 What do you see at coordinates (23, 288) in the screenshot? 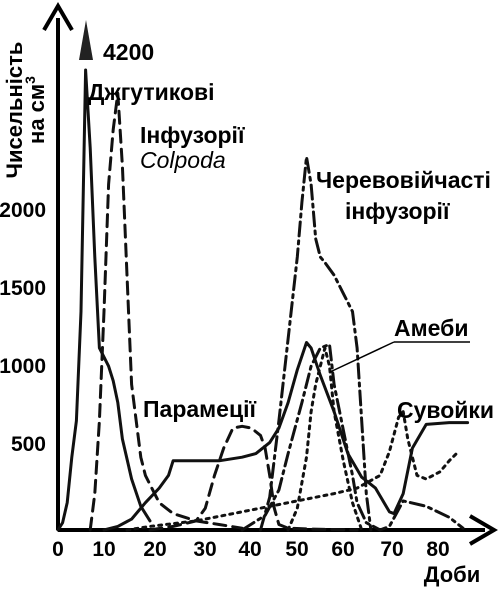
I see `y-tick-label: 1500` at bounding box center [23, 288].